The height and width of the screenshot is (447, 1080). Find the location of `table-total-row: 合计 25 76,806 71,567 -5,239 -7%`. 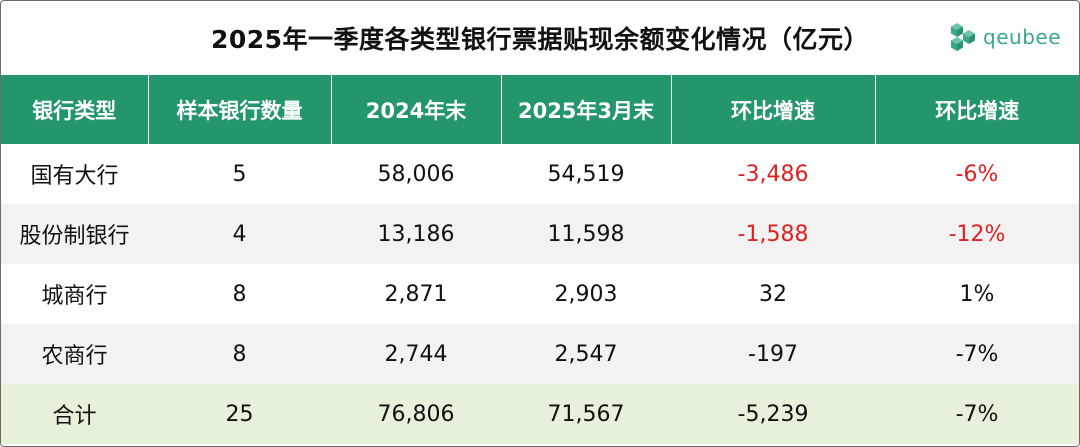

table-total-row: 合计 25 76,806 71,567 -5,239 -7% is located at coordinates (540, 414).